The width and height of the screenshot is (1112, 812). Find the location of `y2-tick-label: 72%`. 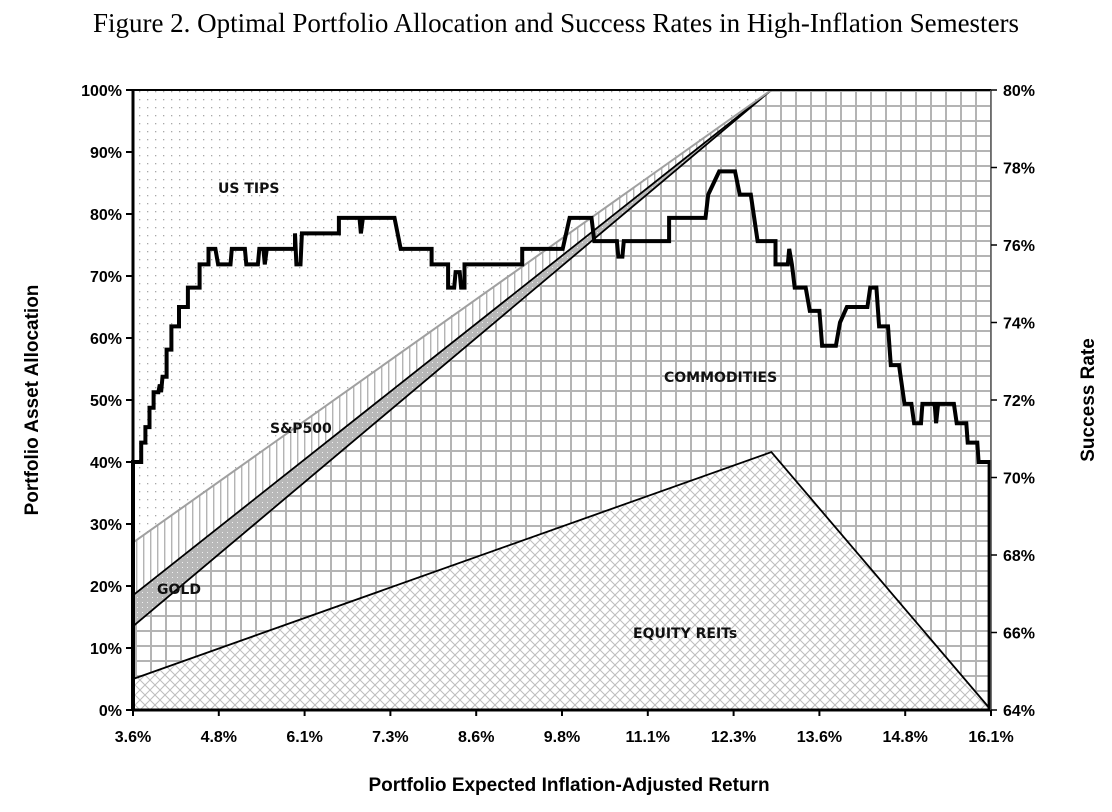

y2-tick-label: 72% is located at coordinates (1019, 401).